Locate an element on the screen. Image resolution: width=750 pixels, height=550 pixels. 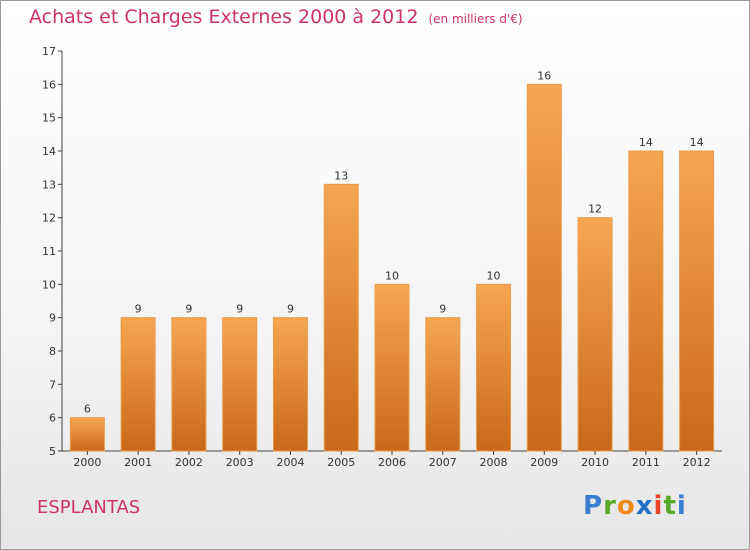
x-tick-label: 2011 is located at coordinates (646, 462).